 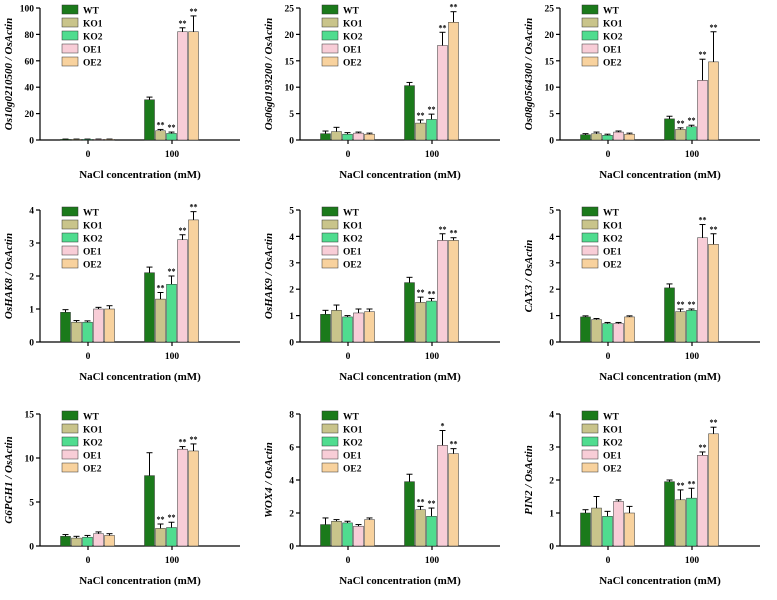 I want to click on y-axis-title: PIN2 / OsActin, so click(x=529, y=480).